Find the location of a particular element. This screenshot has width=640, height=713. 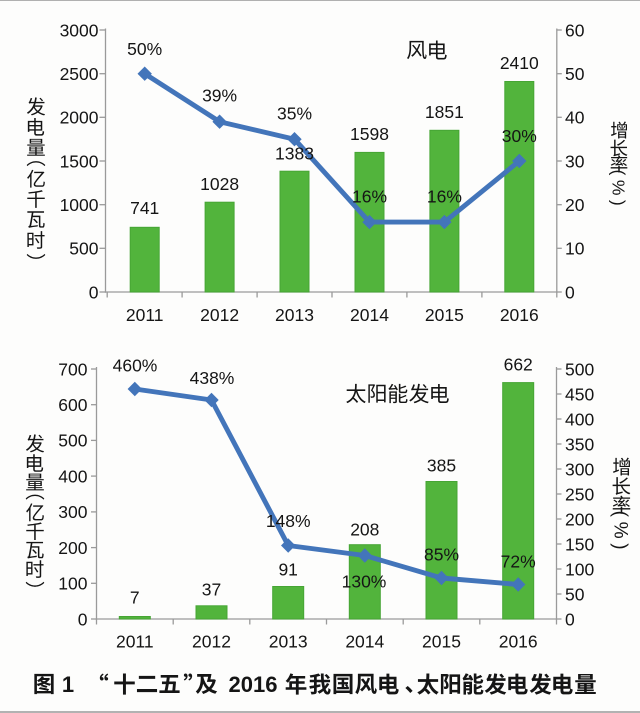

svg-text: 2410 is located at coordinates (519, 63).